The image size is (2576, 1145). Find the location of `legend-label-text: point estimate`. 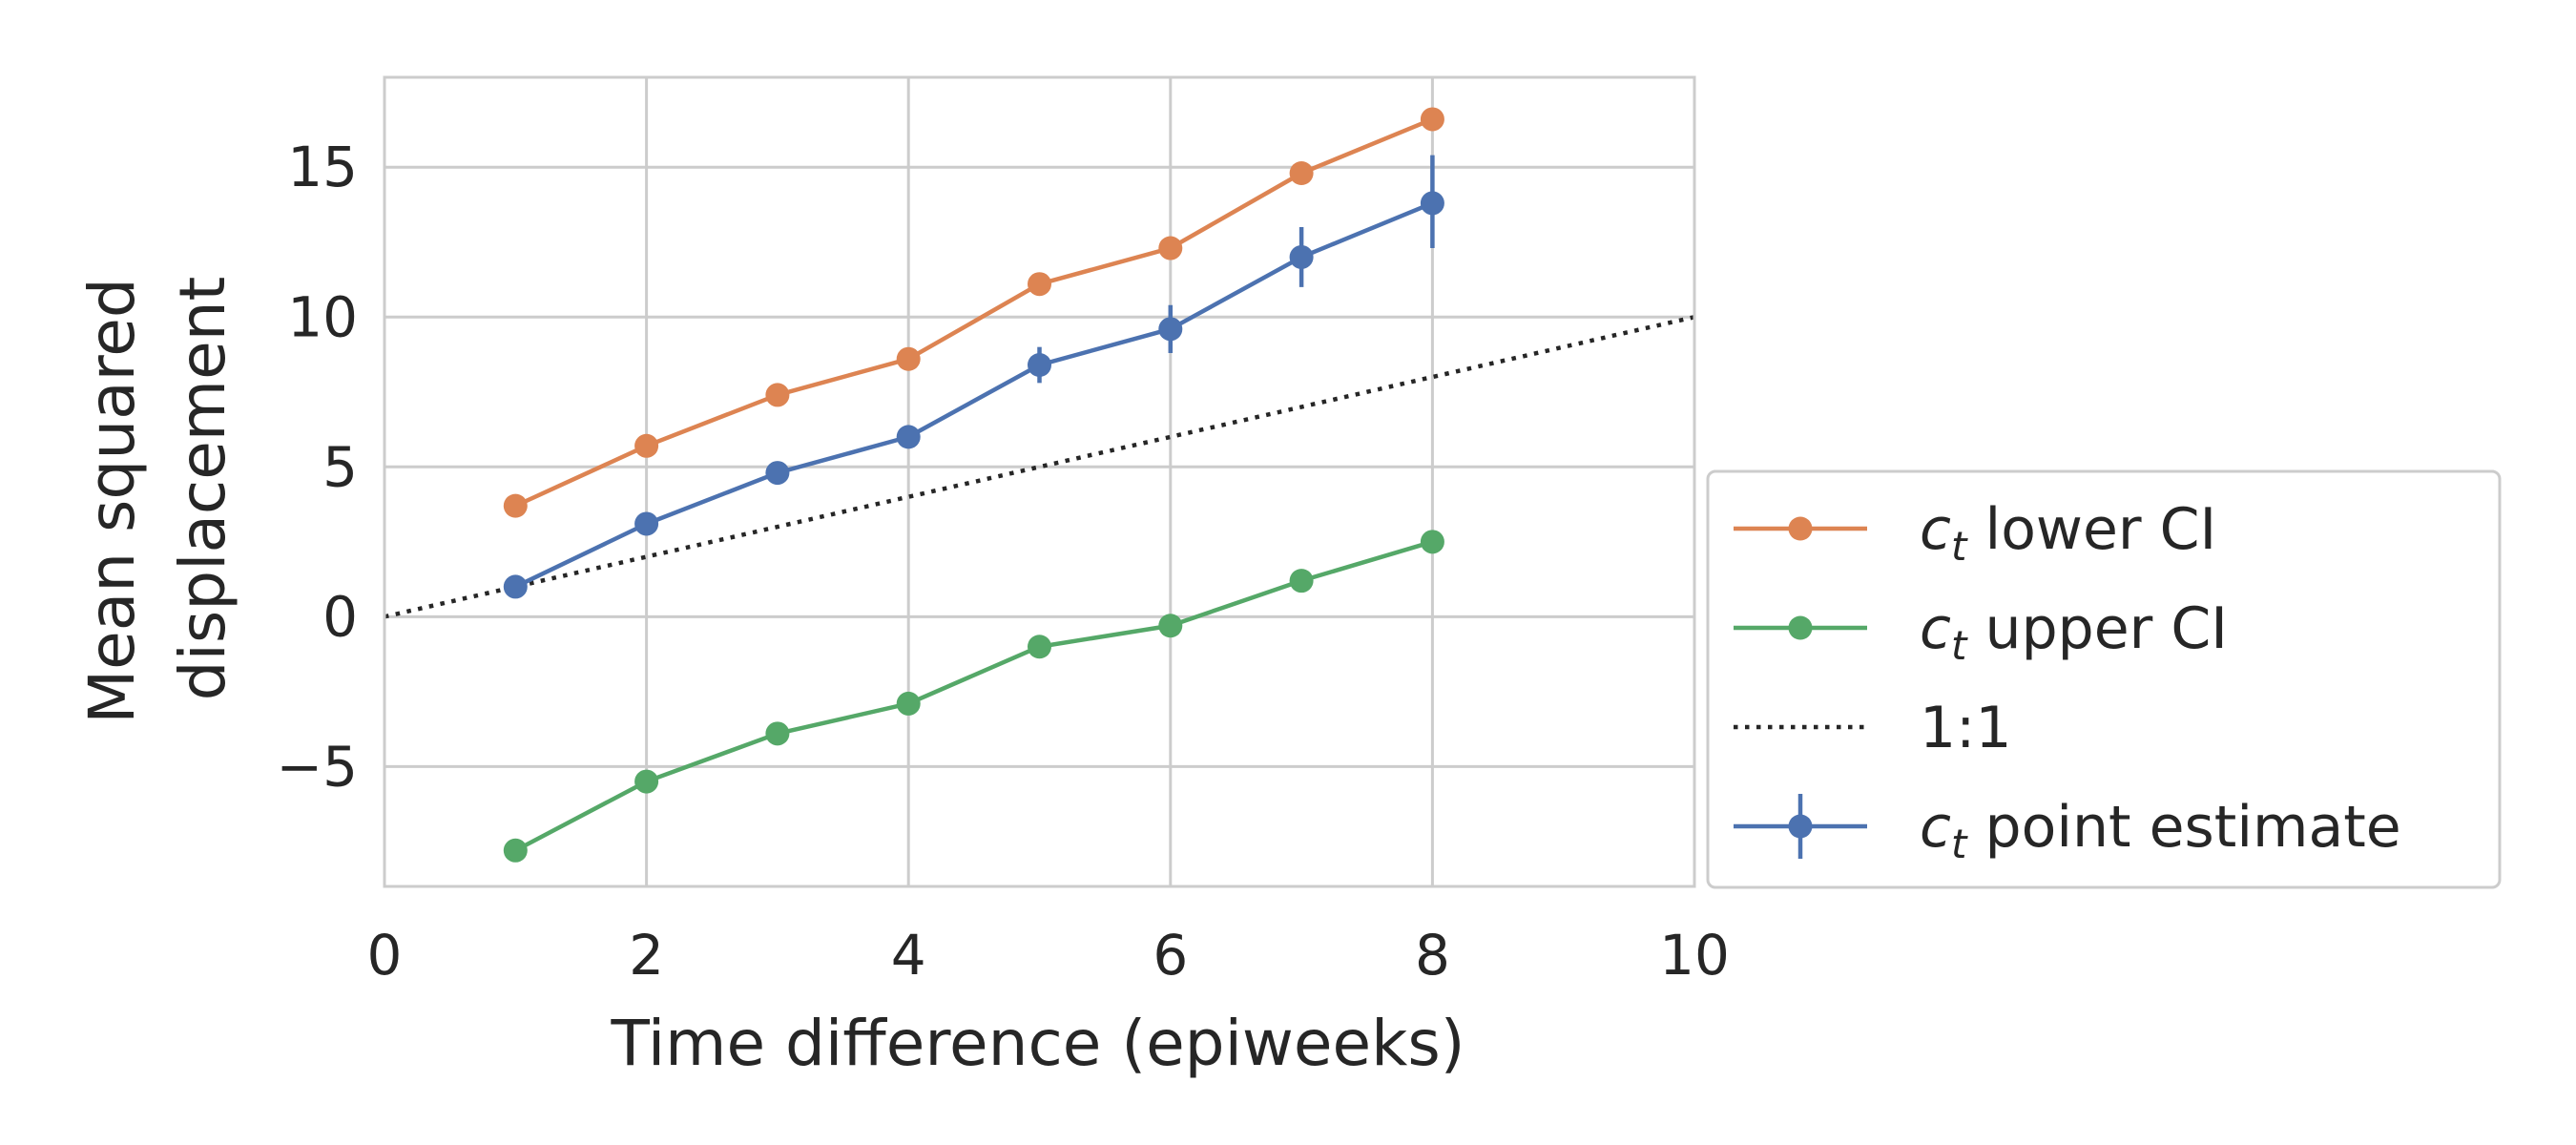

legend-label-text: point estimate is located at coordinates (2183, 827).